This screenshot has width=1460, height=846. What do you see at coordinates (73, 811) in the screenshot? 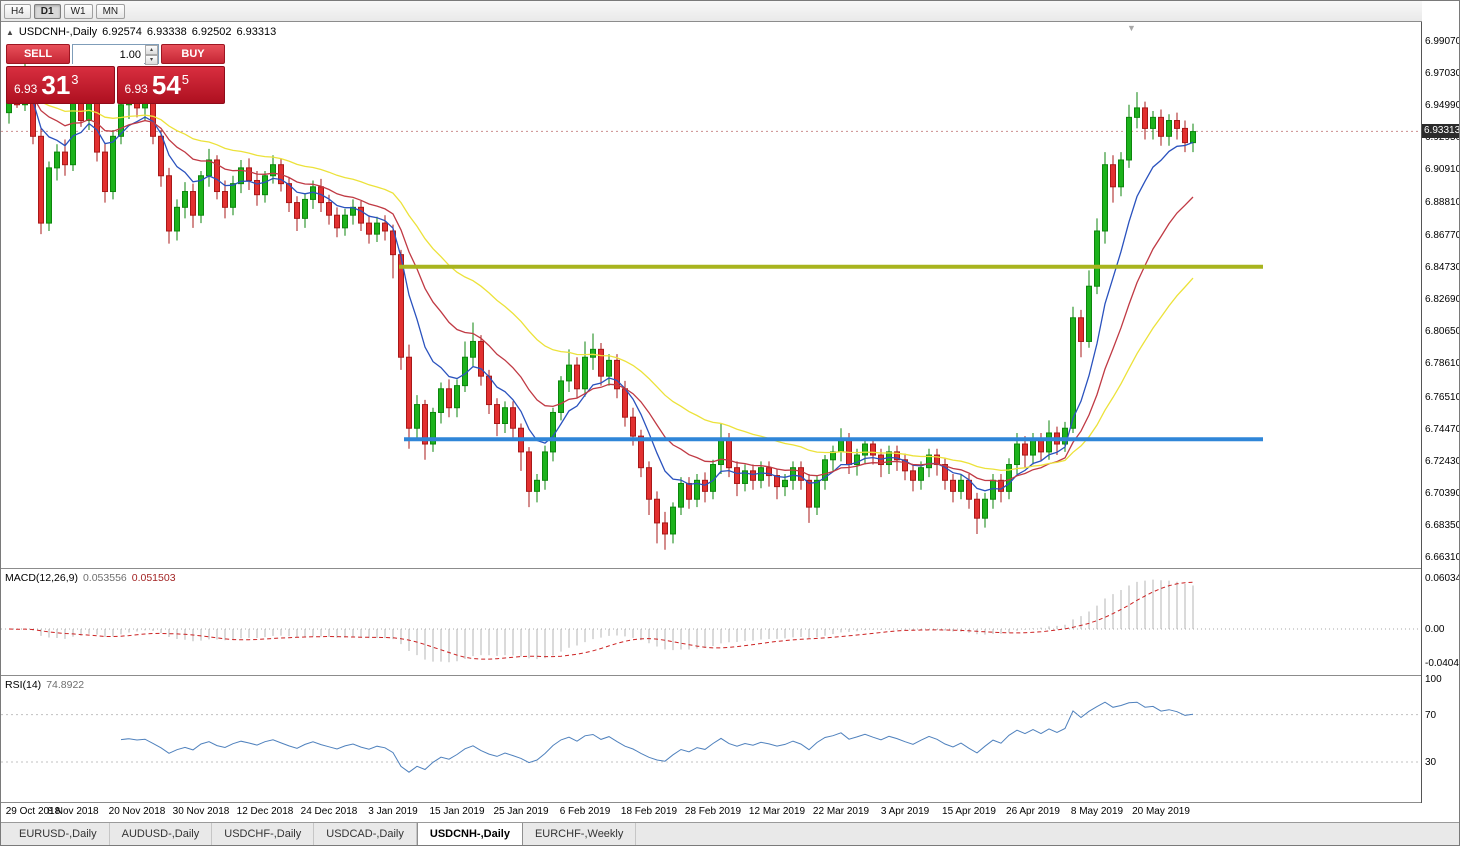
I see `date-label: 8 Nov 2018` at bounding box center [73, 811].